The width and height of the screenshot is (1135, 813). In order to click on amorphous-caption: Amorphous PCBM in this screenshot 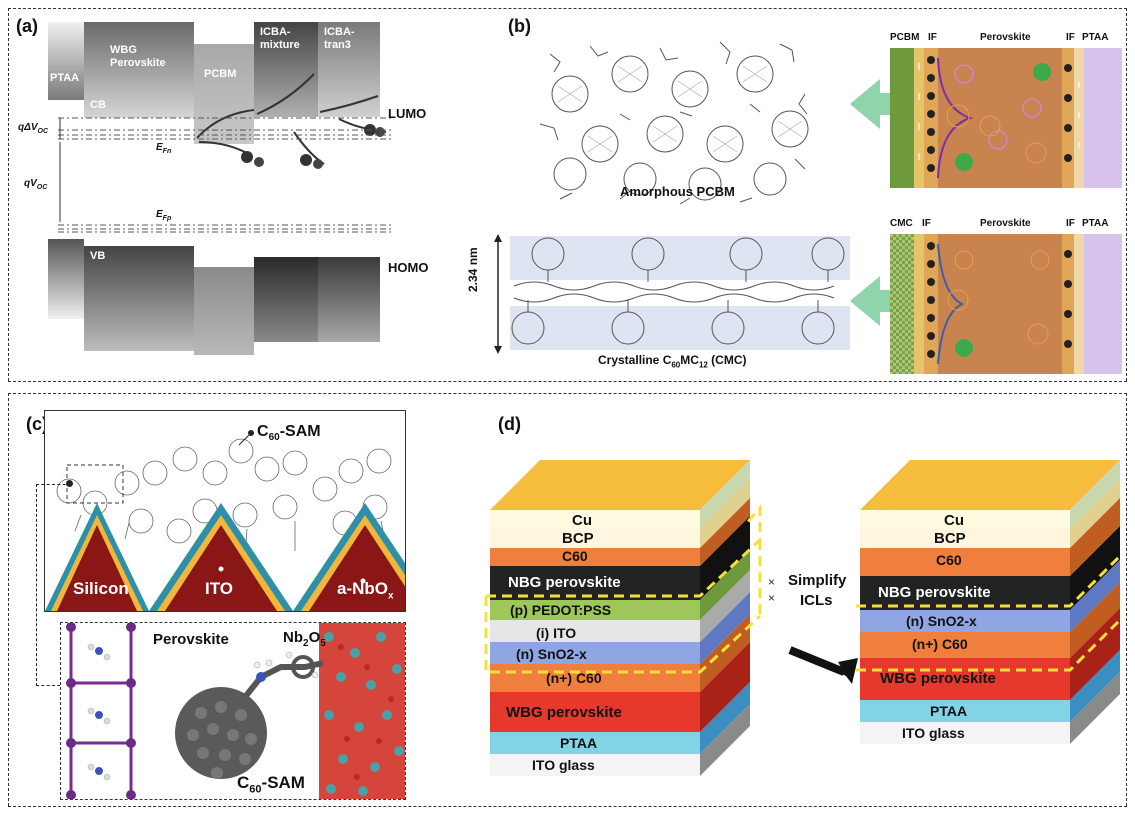, I will do `click(677, 191)`.